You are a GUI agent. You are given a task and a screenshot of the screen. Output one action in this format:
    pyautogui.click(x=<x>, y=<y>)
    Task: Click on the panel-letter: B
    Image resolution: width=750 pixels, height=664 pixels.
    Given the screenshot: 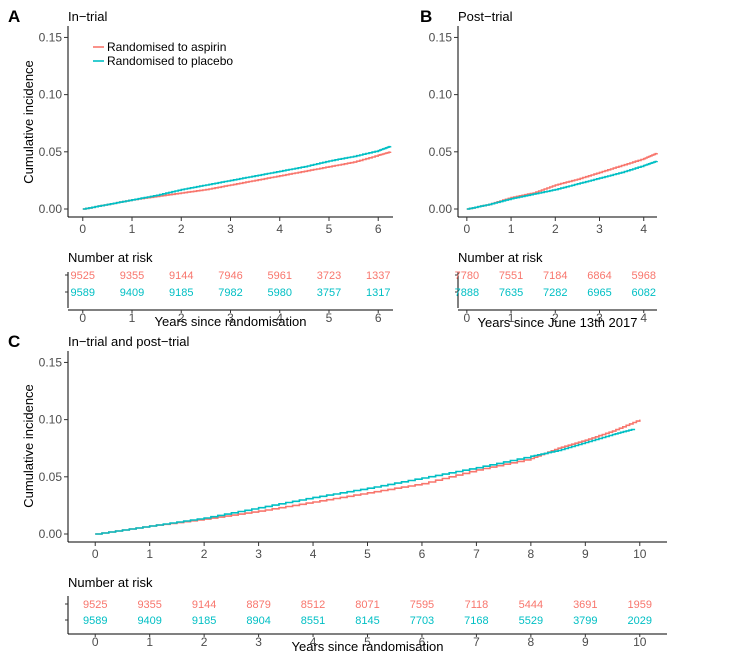 What is the action you would take?
    pyautogui.click(x=426, y=16)
    